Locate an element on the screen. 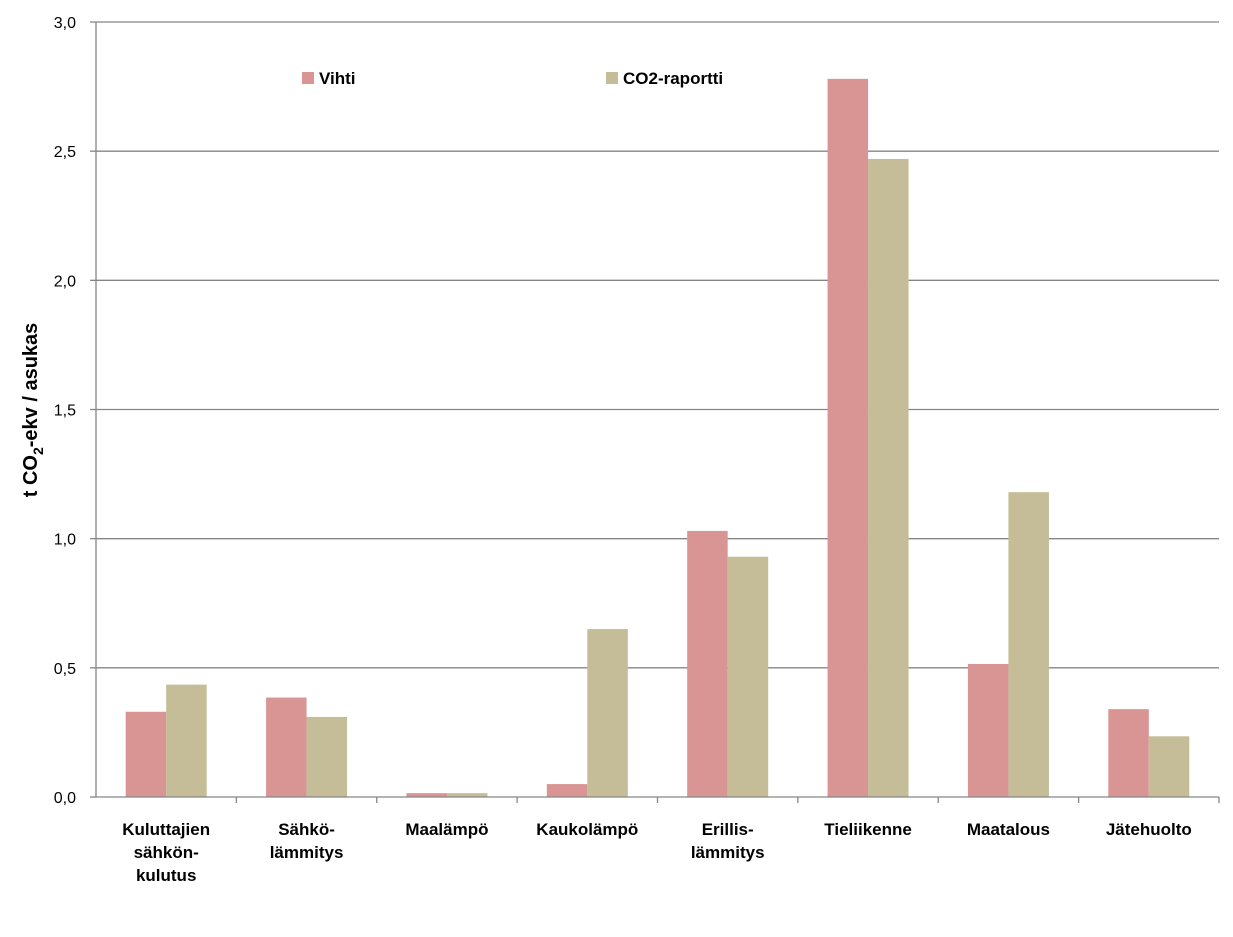 The width and height of the screenshot is (1233, 937). x-tick-label: Kaukolämpö is located at coordinates (587, 829).